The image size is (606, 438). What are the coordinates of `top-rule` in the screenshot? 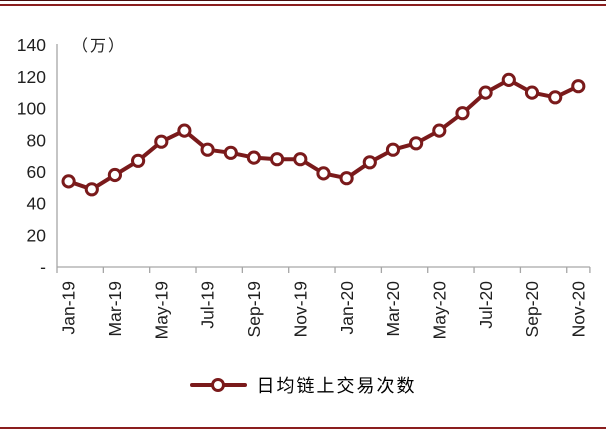 It's located at (303, 5).